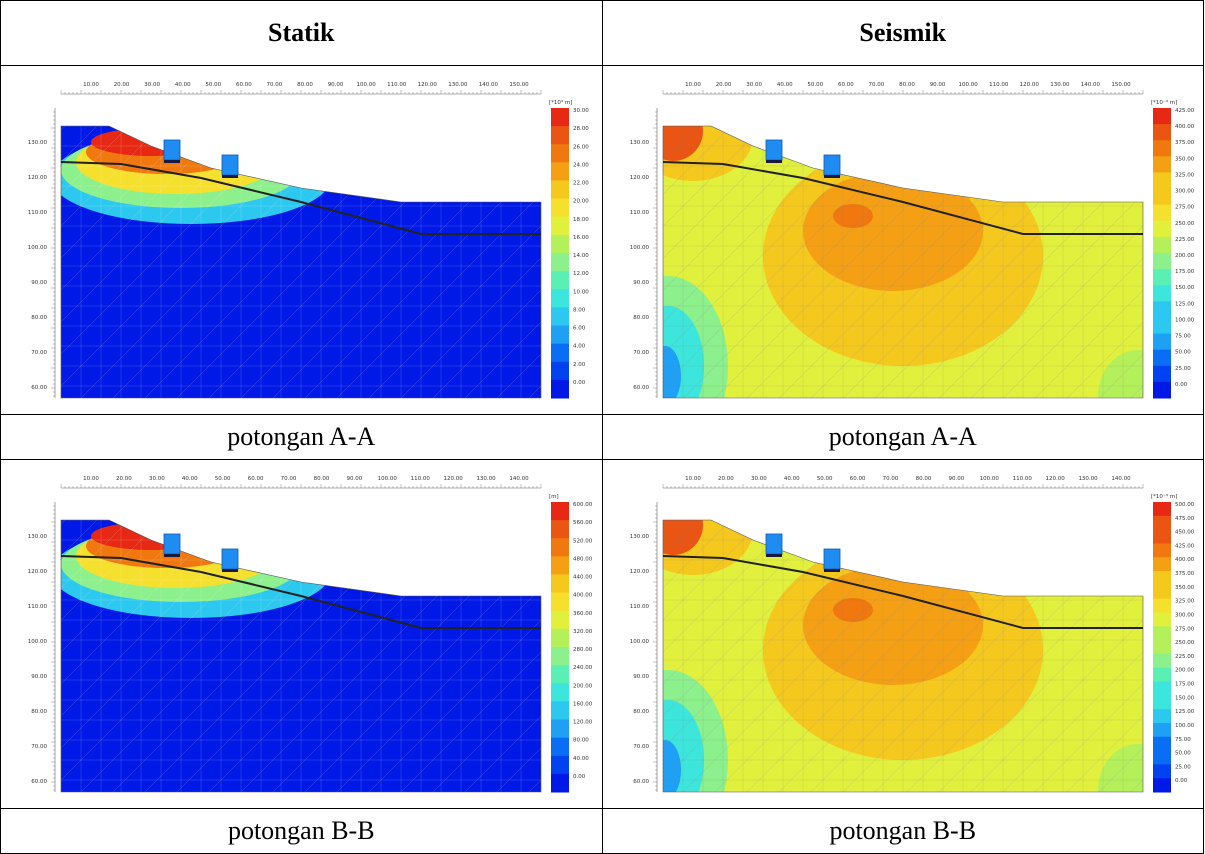  Describe the element at coordinates (1185, 560) in the screenshot. I see `legend-value-label: 400.00` at that location.